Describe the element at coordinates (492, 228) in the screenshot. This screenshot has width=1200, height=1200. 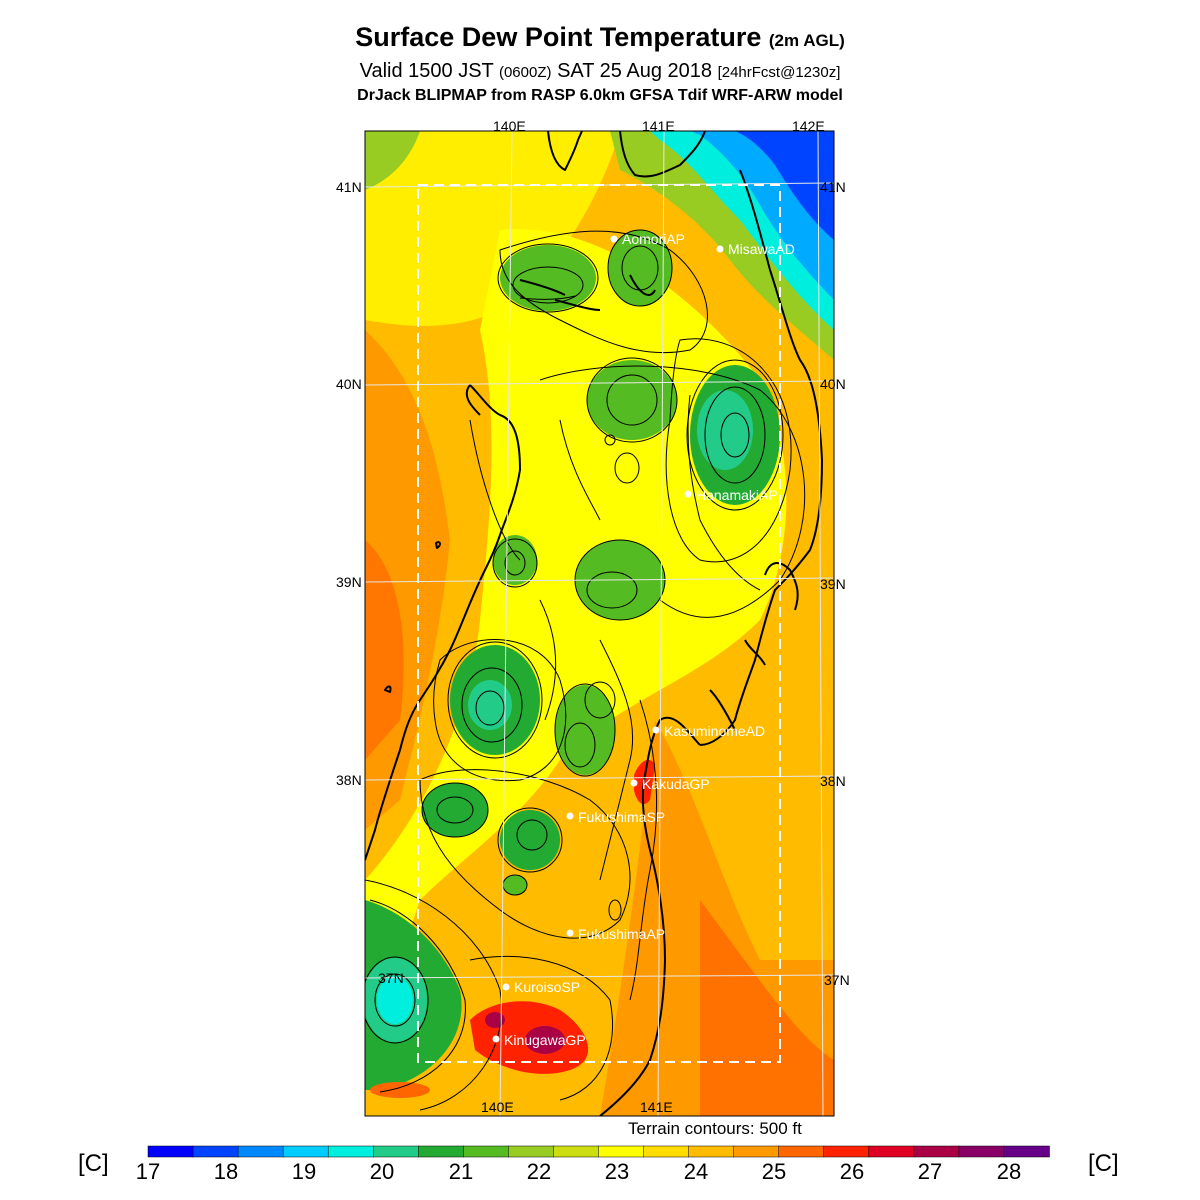
I see `field-north-yellow` at that location.